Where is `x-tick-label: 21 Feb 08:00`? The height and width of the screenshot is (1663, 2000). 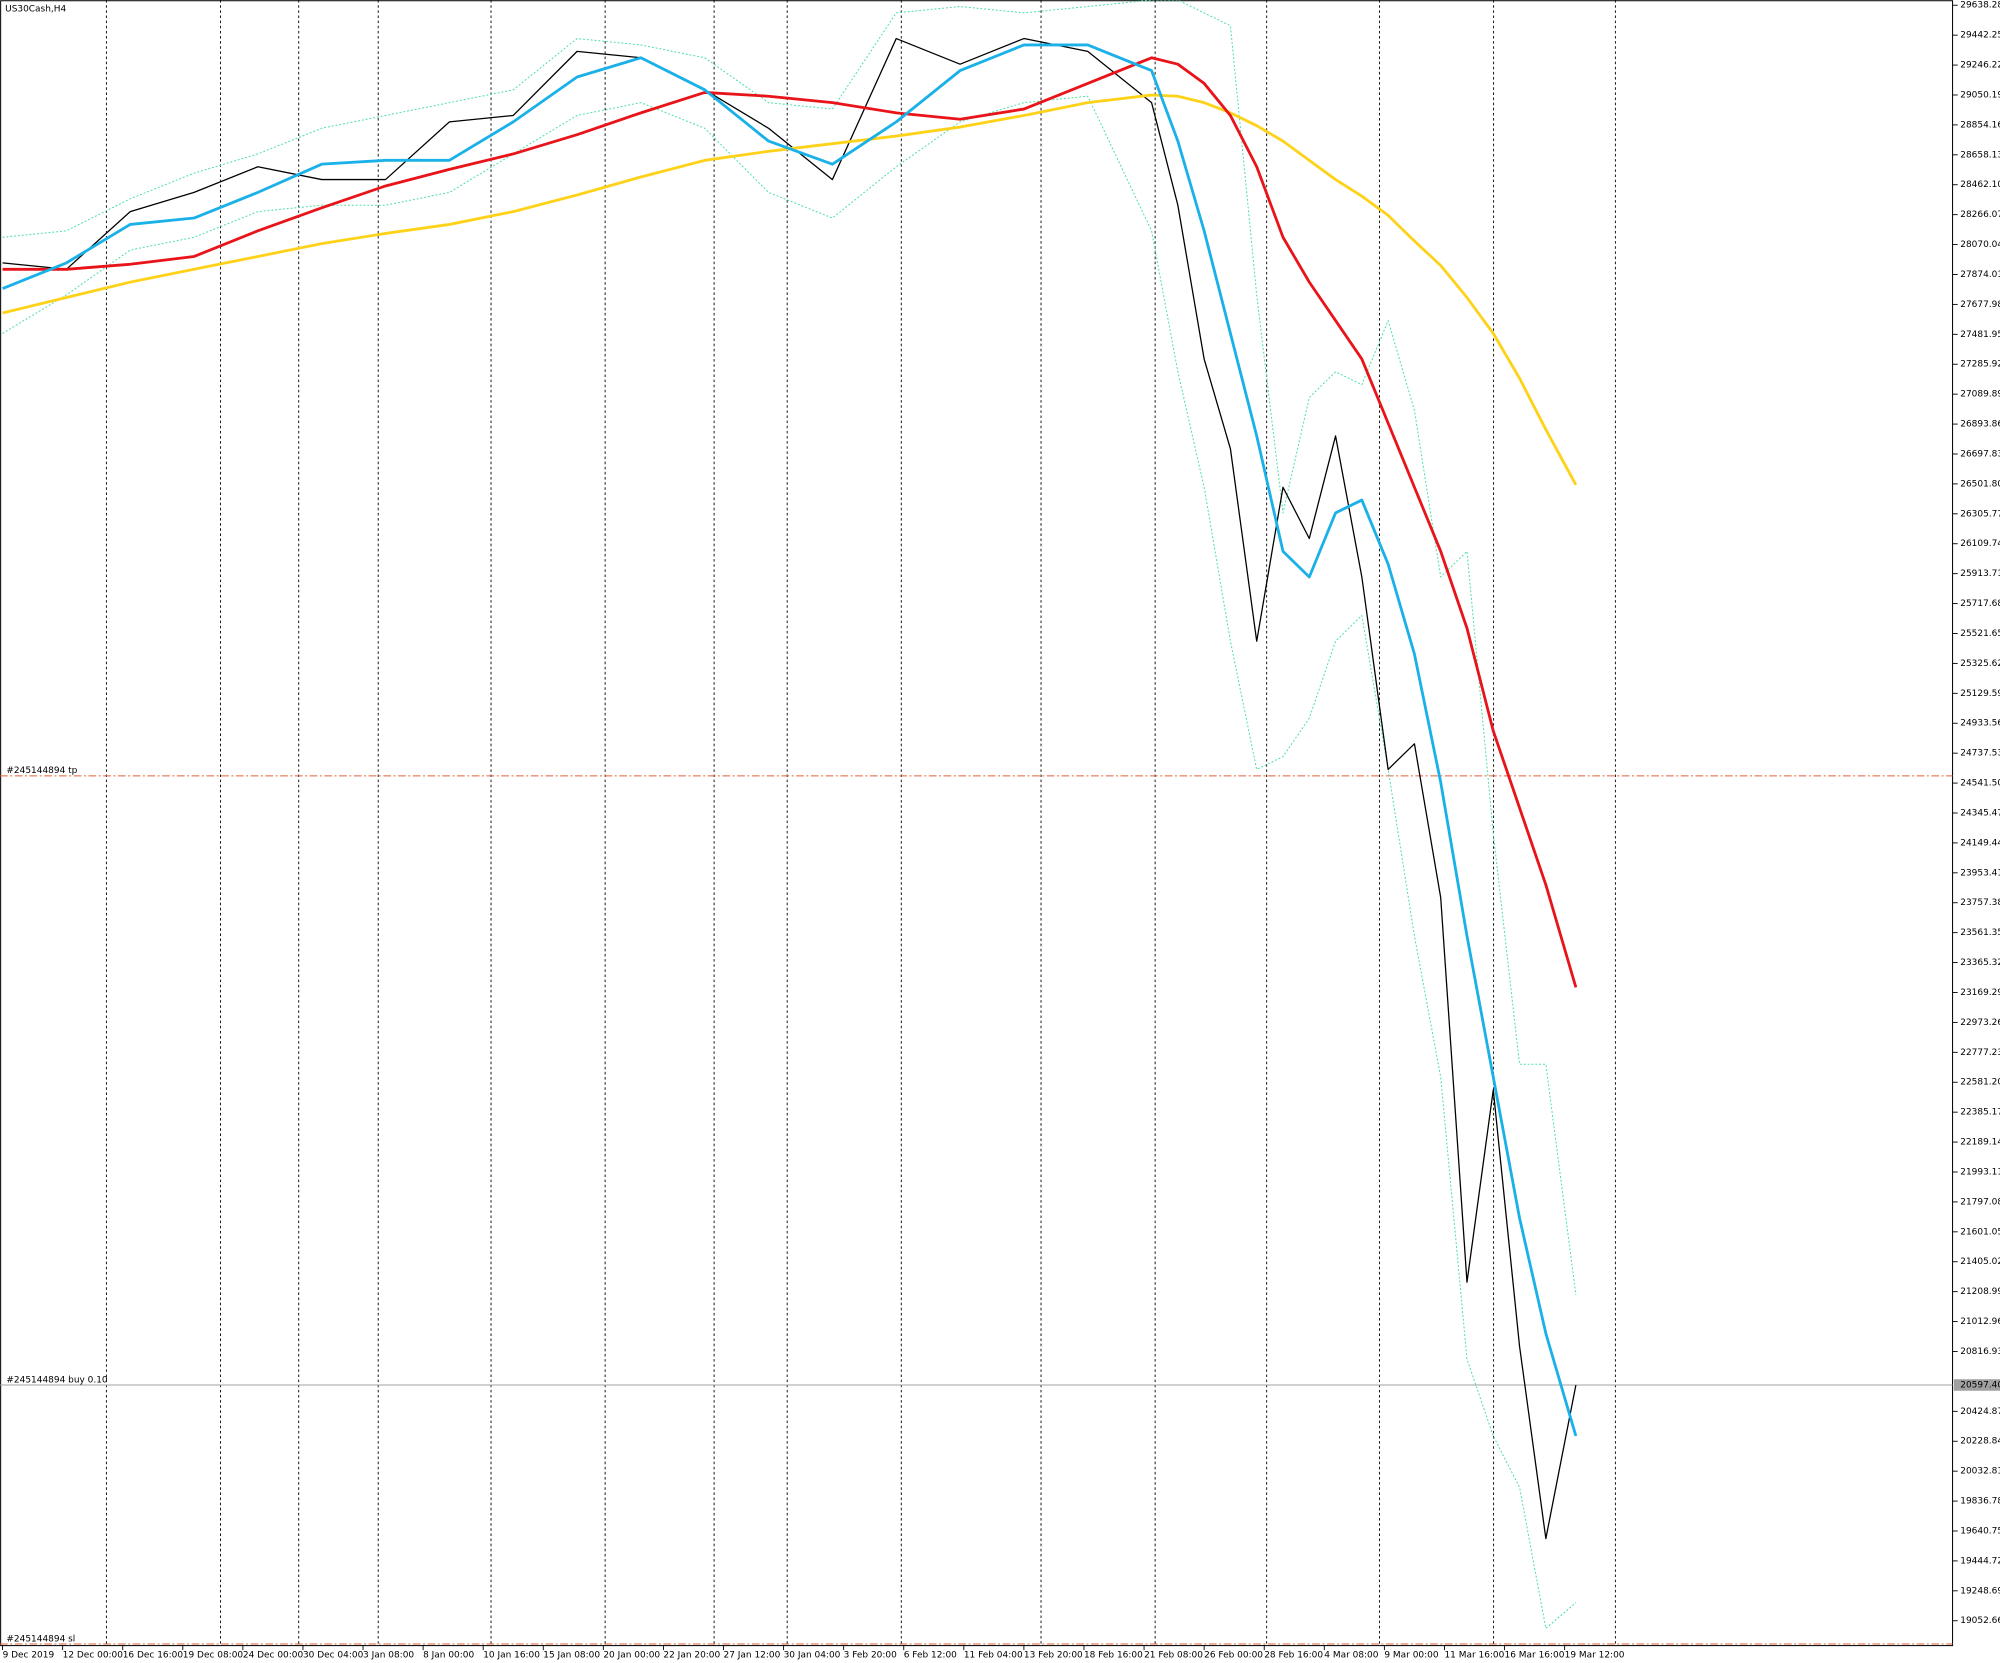 x-tick-label: 21 Feb 08:00 is located at coordinates (1173, 1656).